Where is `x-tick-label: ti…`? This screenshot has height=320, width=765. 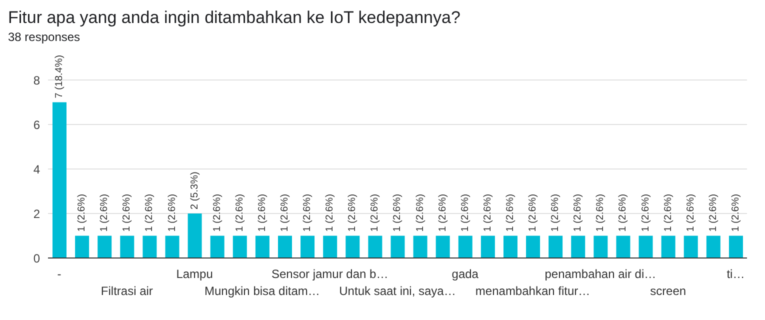 x-tick-label: ti… is located at coordinates (735, 274).